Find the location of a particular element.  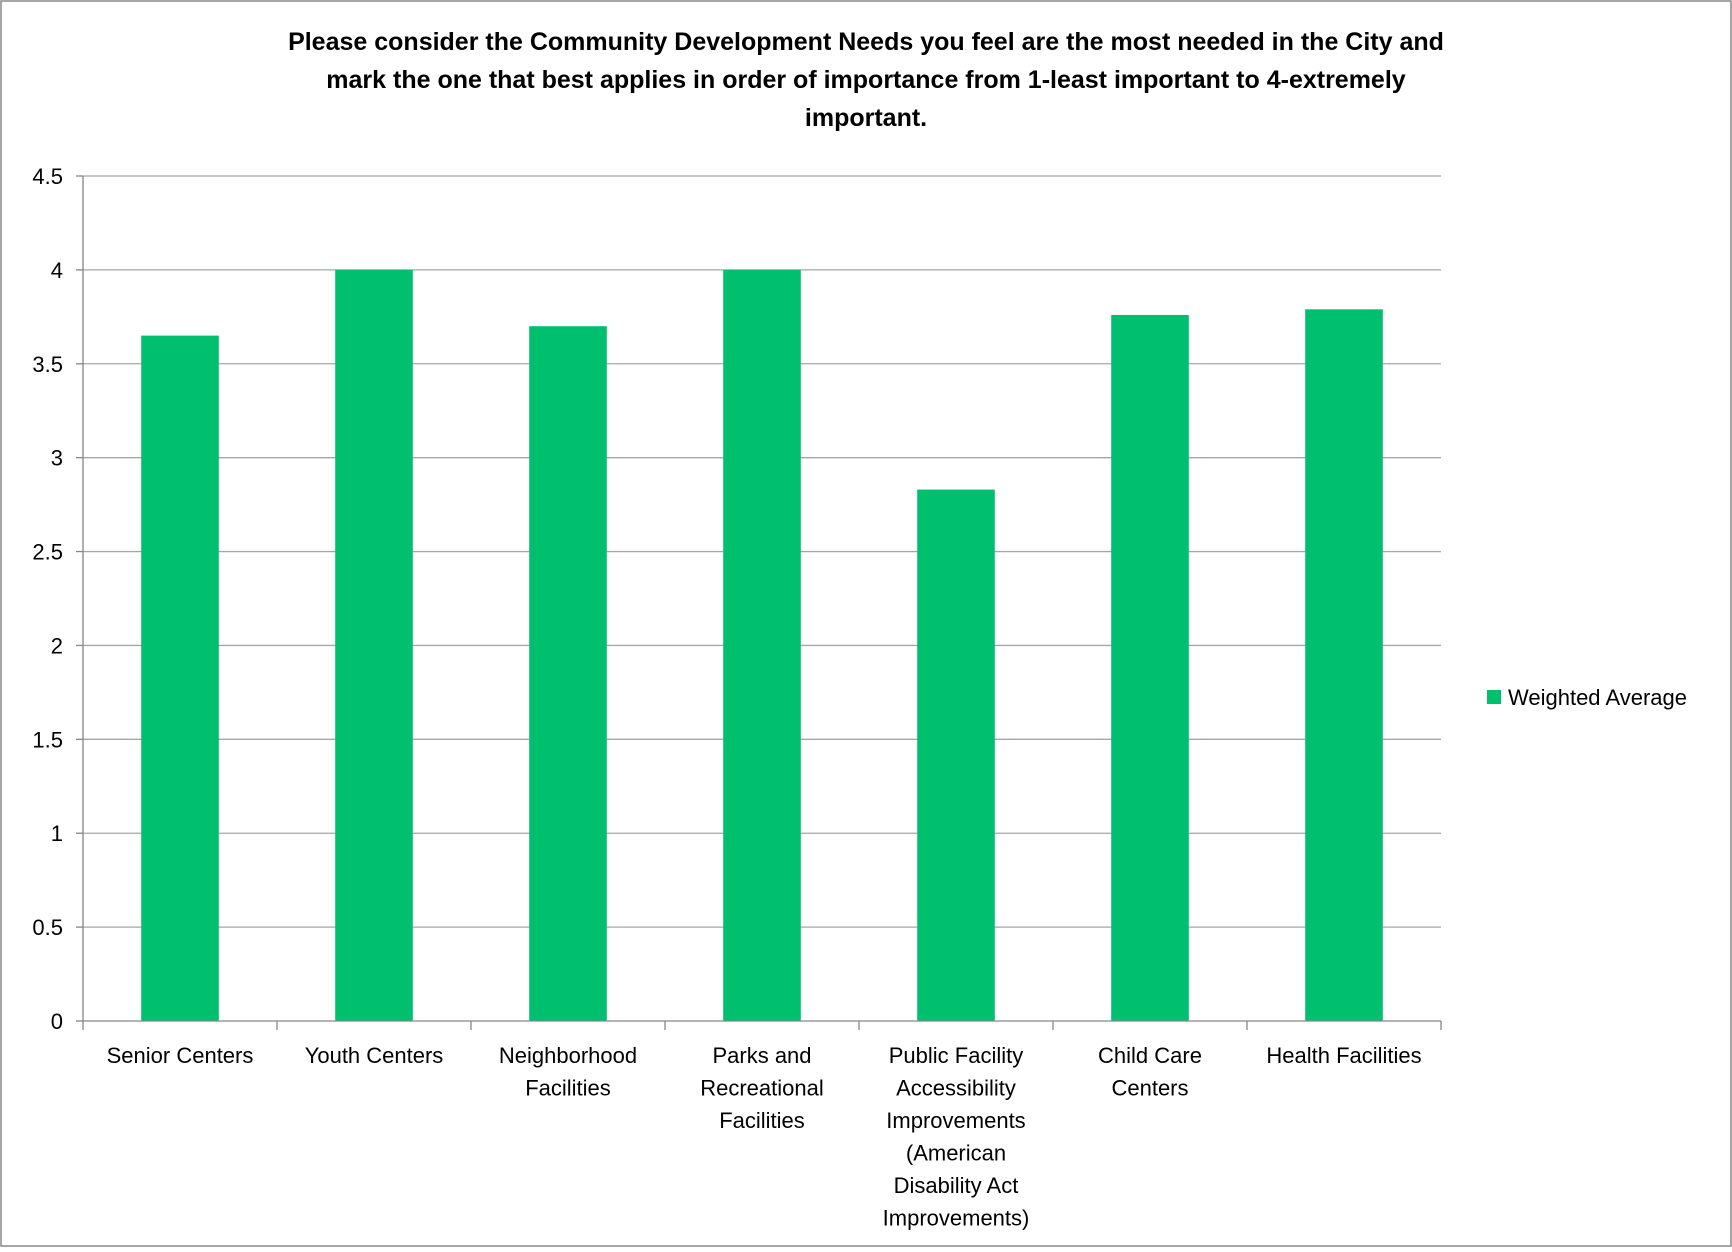

x-tick-label-line: Child Care is located at coordinates (1150, 1055).